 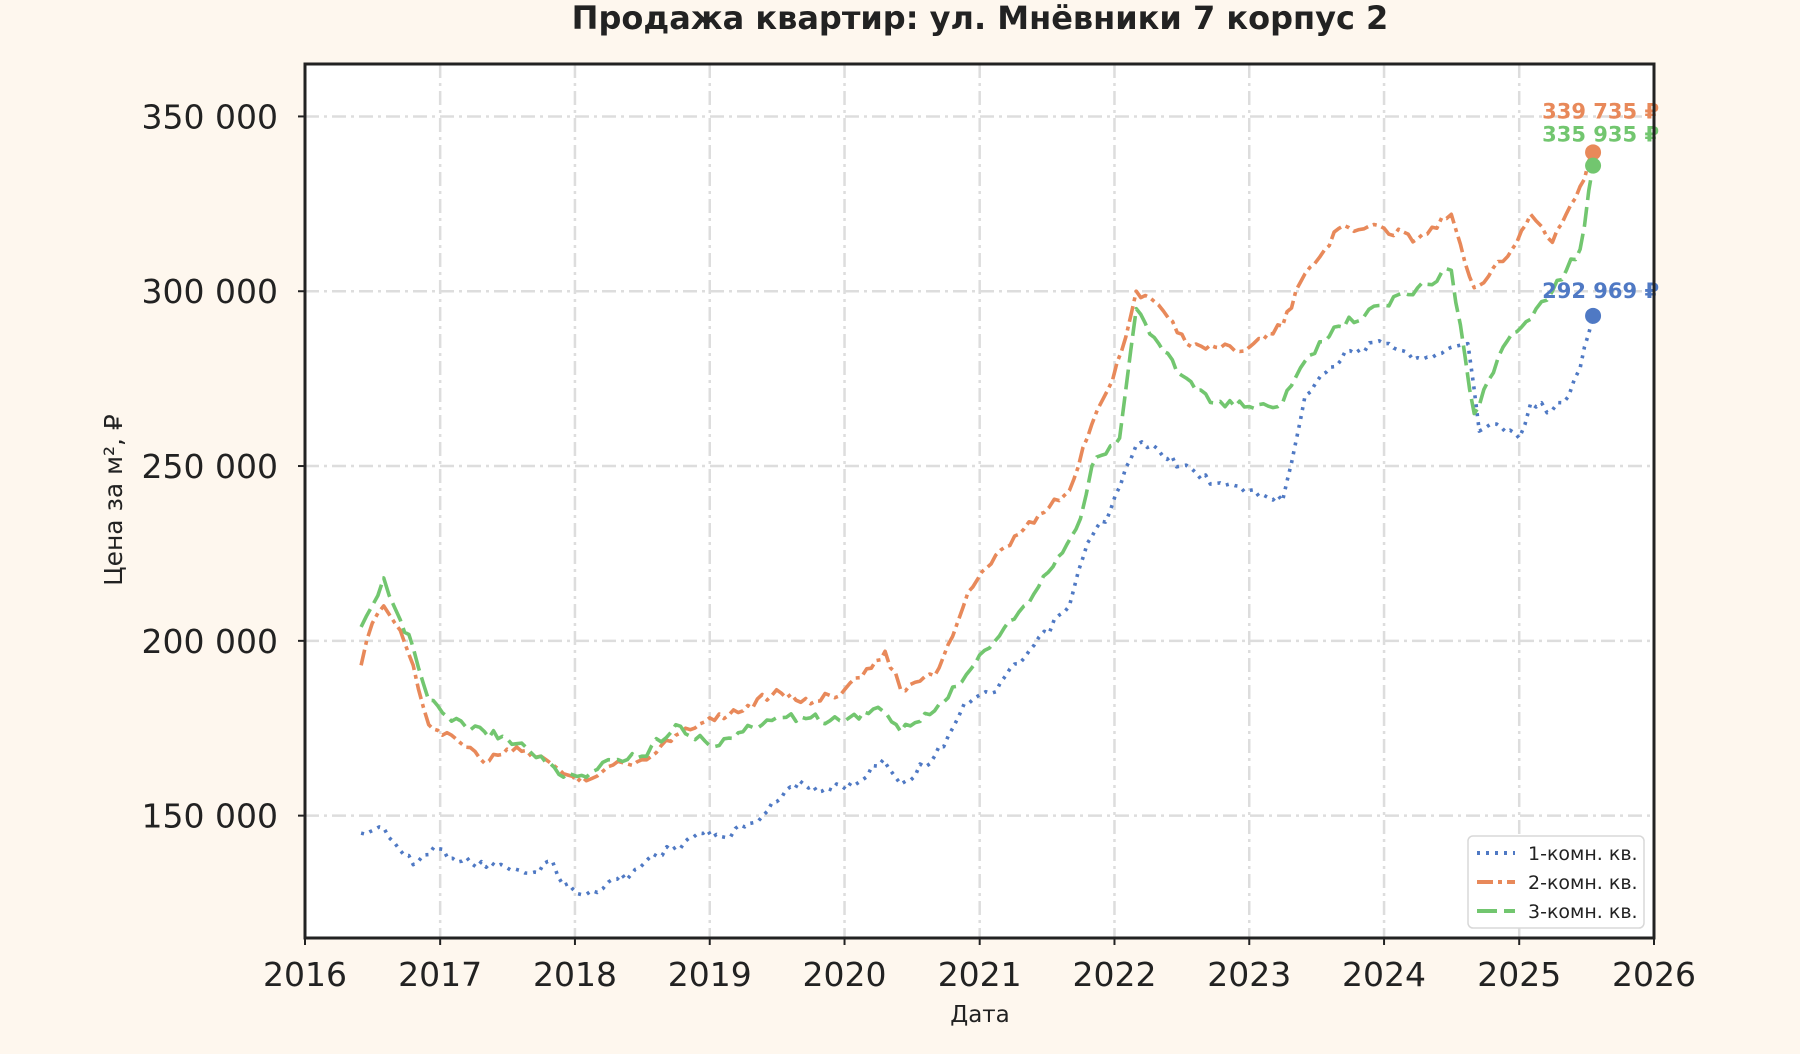 I want to click on y-tick-label: 350 000, so click(x=210, y=116).